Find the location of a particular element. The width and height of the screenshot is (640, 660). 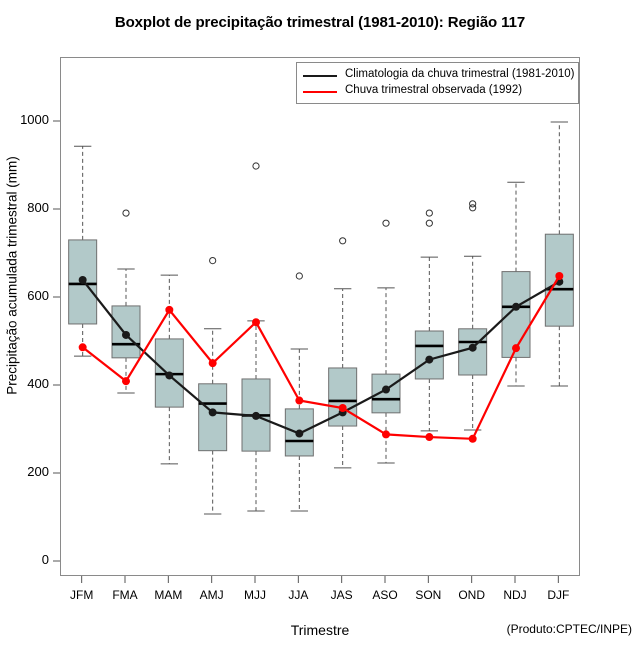

x-axis-title: Trimestre is located at coordinates (320, 630).